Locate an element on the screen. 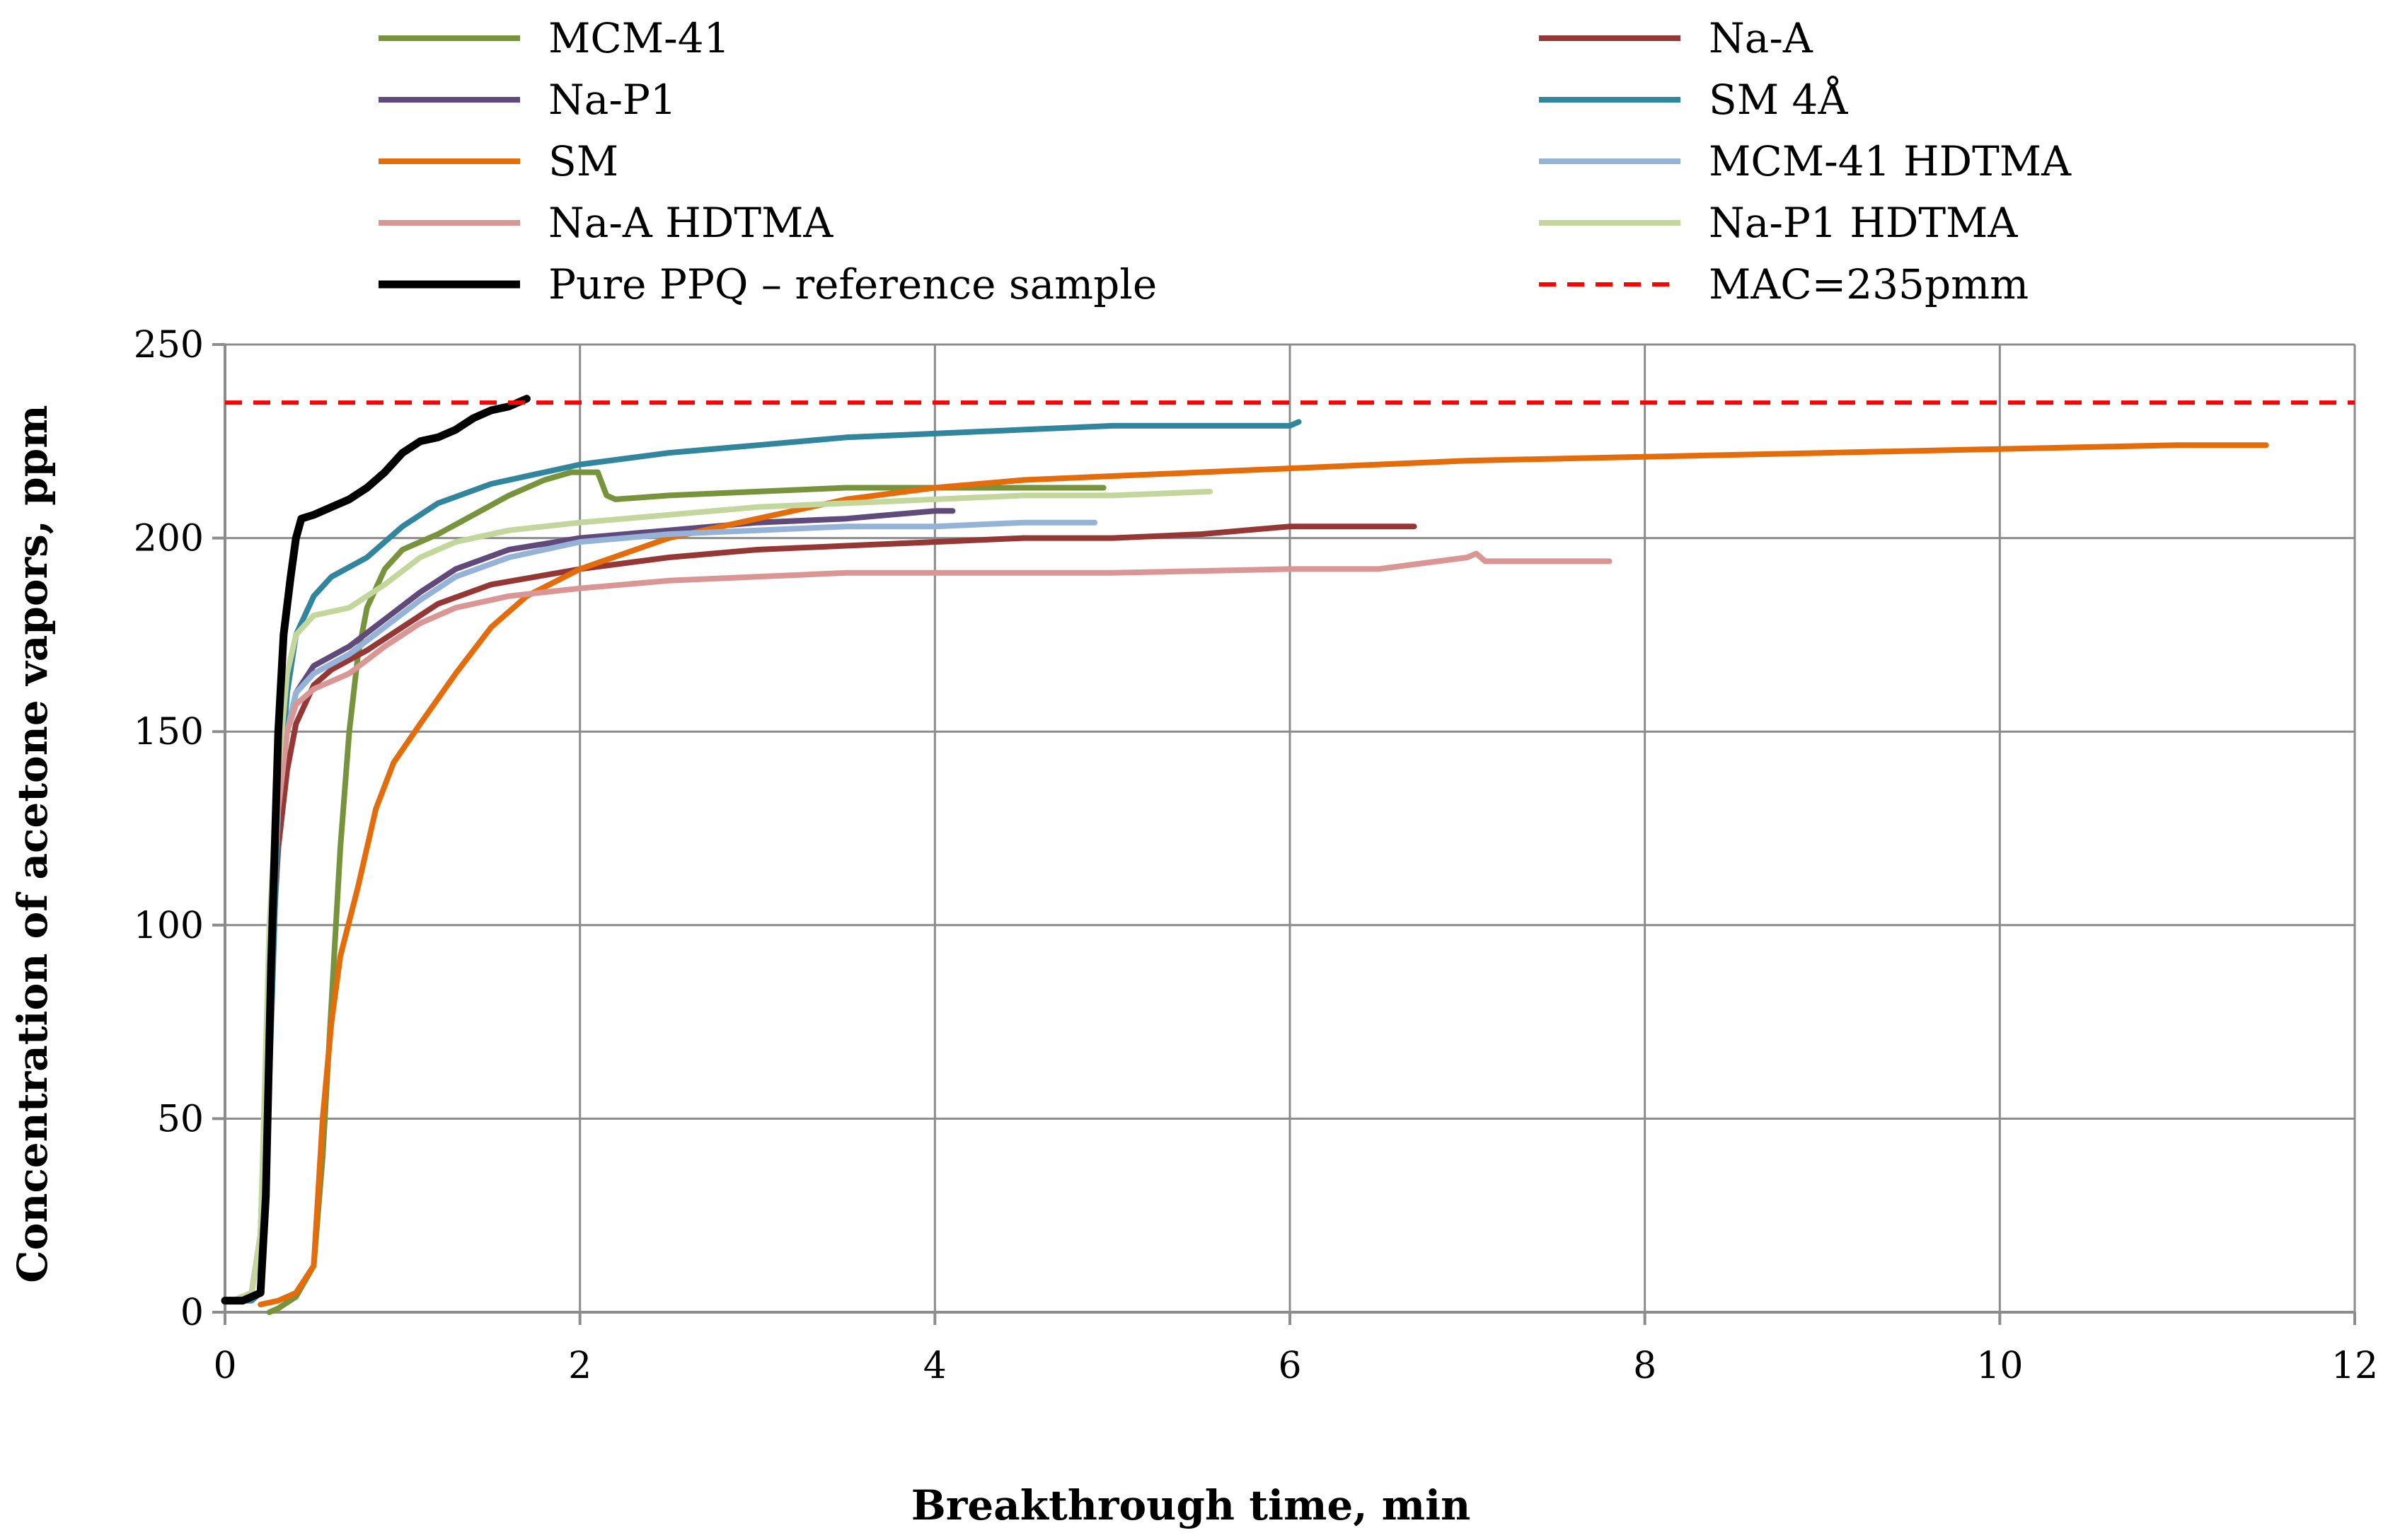 The image size is (2388, 1540). legend-label: MCM-41 HDTMA is located at coordinates (1891, 161).